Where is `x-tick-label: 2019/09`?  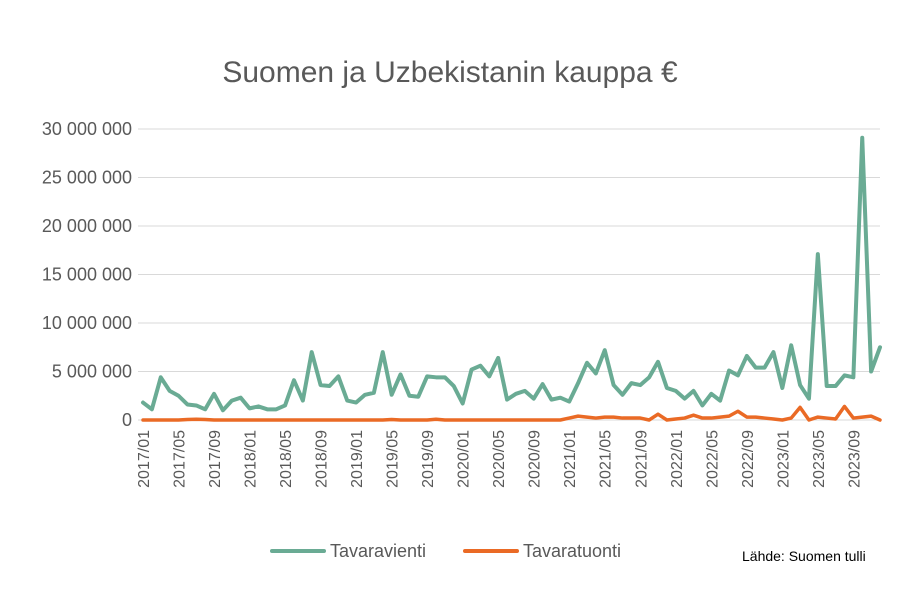
x-tick-label: 2019/09 is located at coordinates (428, 459).